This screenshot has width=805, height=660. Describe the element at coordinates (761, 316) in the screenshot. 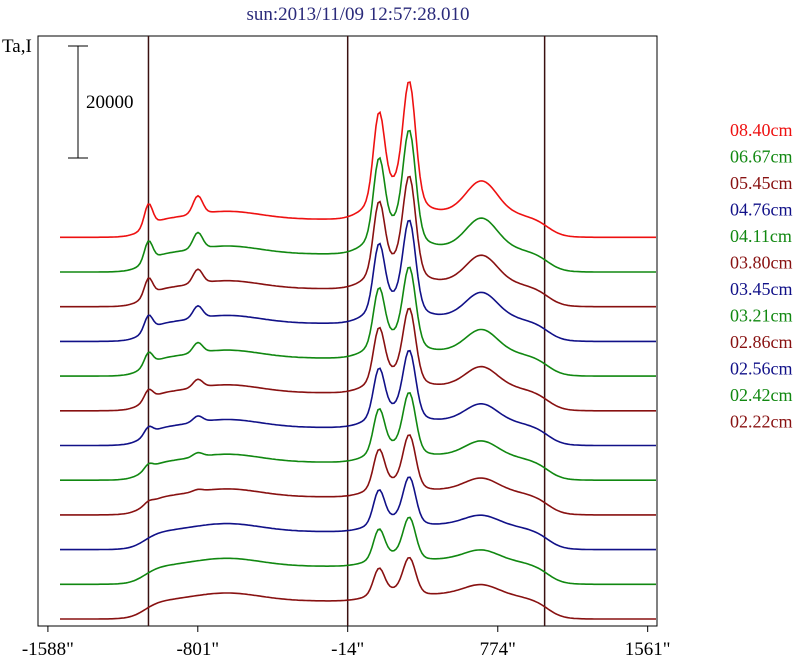

I see `legend-entry: 03.21cm` at that location.